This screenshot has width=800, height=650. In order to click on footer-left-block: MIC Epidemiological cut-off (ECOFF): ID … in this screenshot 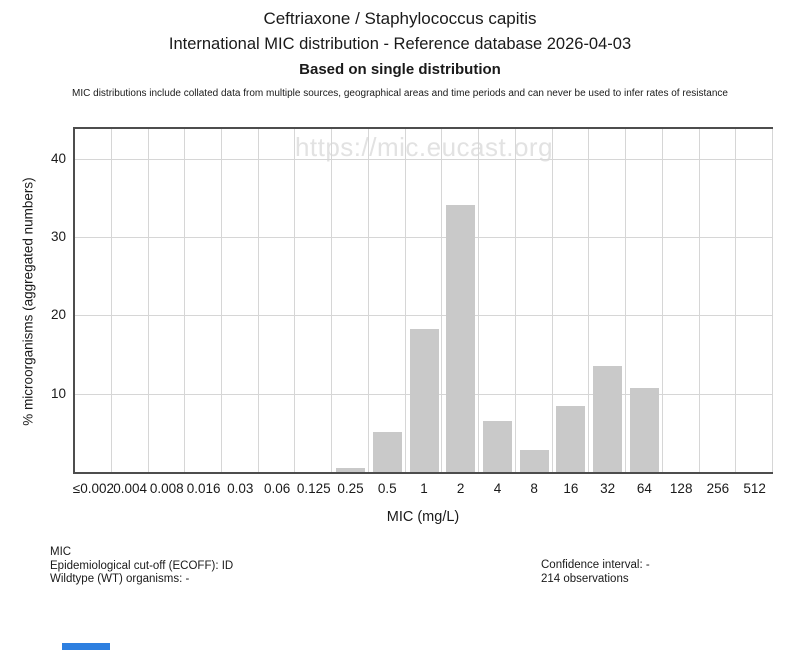, I will do `click(141, 566)`.